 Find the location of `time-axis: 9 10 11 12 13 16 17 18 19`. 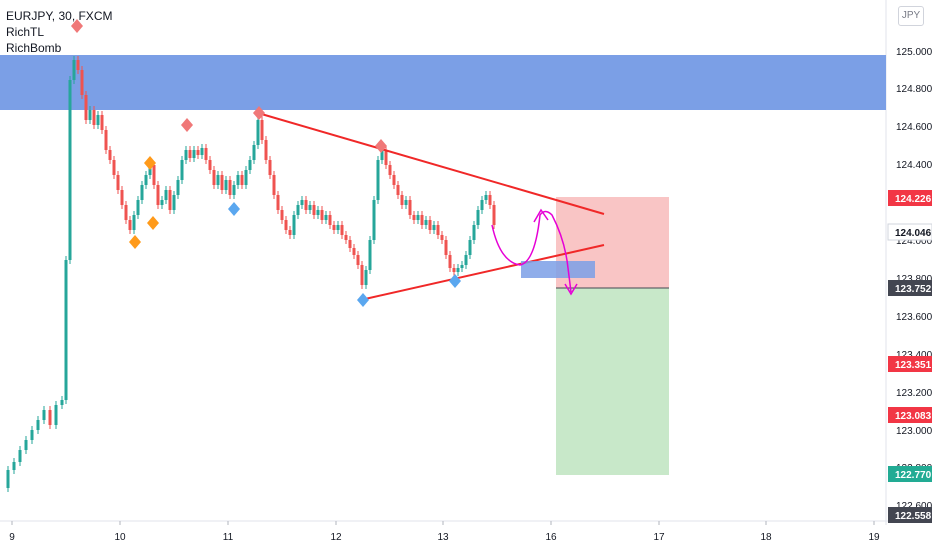

time-axis: 9 10 11 12 13 16 17 18 19 is located at coordinates (444, 532).